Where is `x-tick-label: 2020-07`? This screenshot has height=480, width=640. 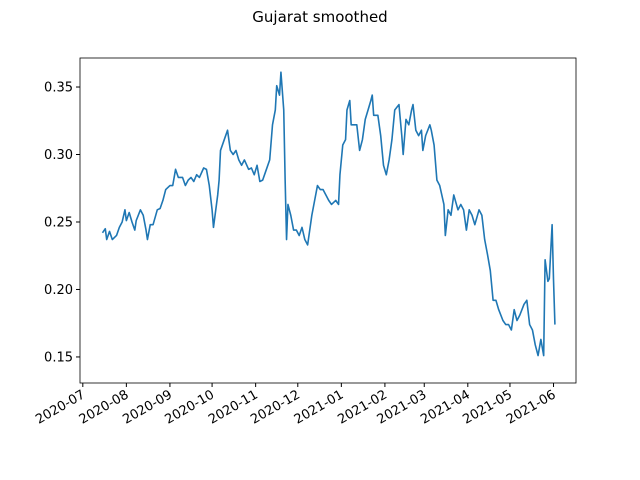 x-tick-label: 2020-07 is located at coordinates (60, 407).